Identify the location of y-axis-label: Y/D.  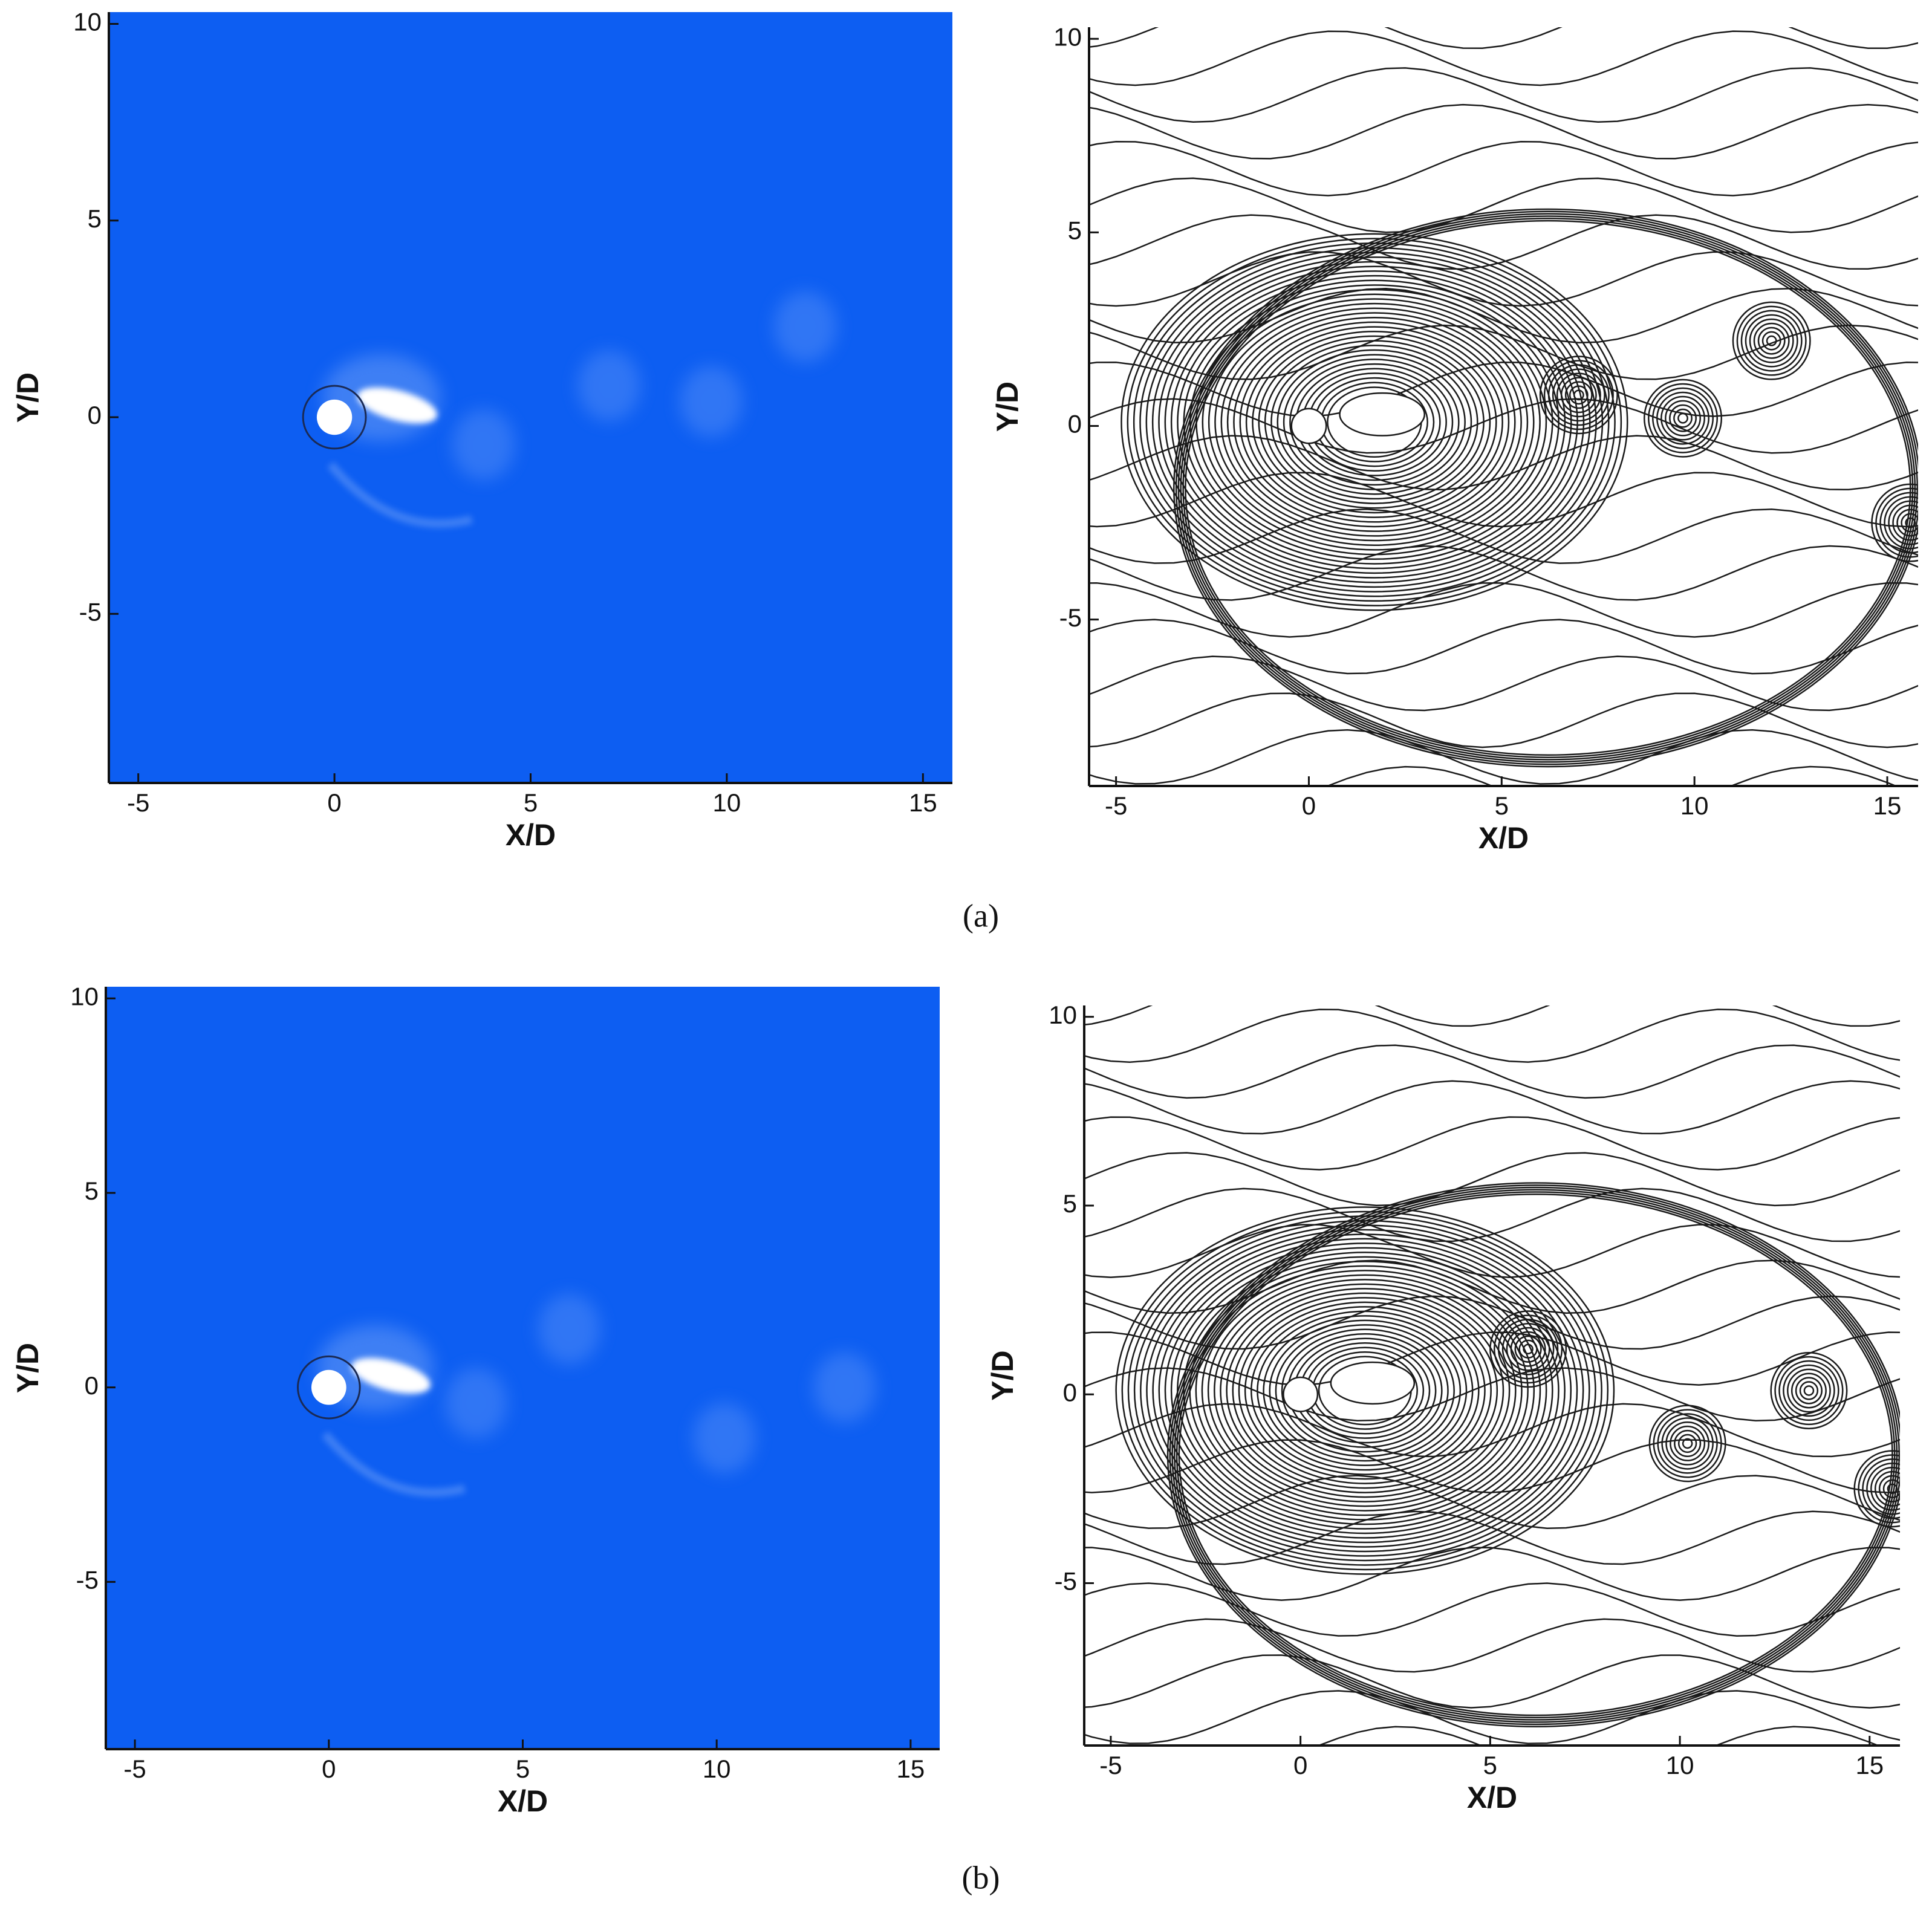
(28, 1368).